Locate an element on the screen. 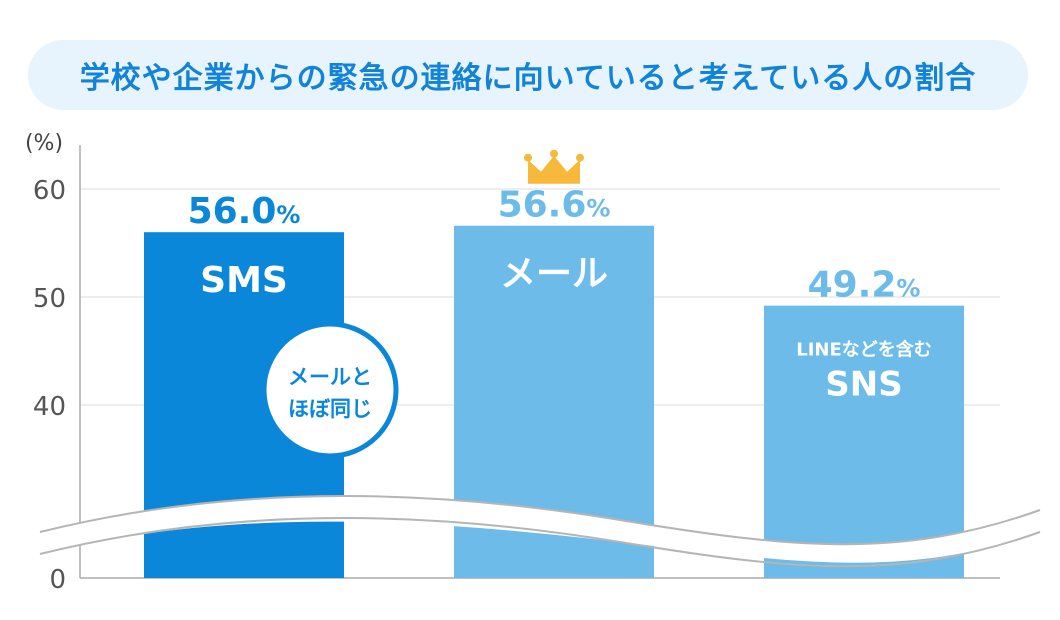 The height and width of the screenshot is (620, 1060). chart-title-banner: 学校や企業からの緊急の連絡に向いていると考えている人の割合 is located at coordinates (528, 75).